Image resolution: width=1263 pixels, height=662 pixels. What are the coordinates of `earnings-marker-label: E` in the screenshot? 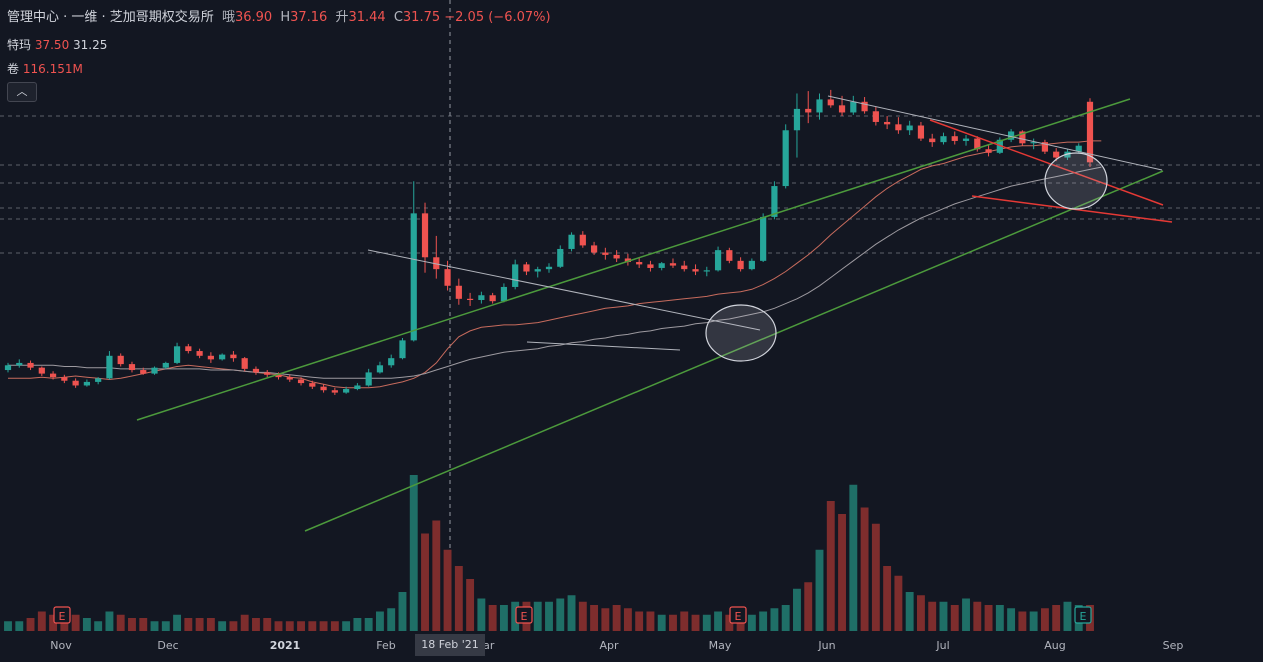 It's located at (1083, 616).